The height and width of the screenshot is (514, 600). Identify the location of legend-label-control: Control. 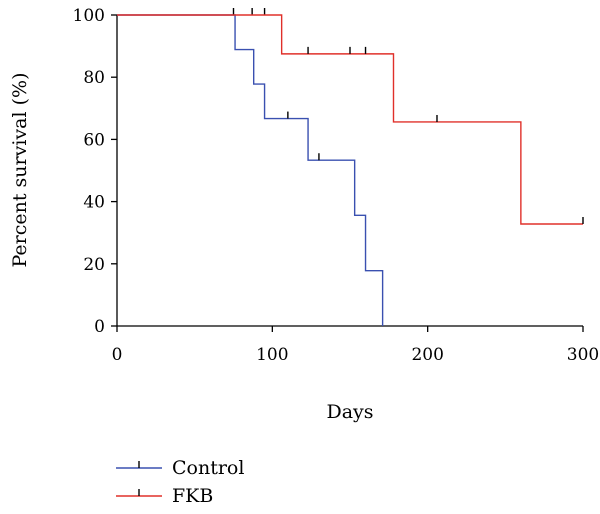
(208, 468).